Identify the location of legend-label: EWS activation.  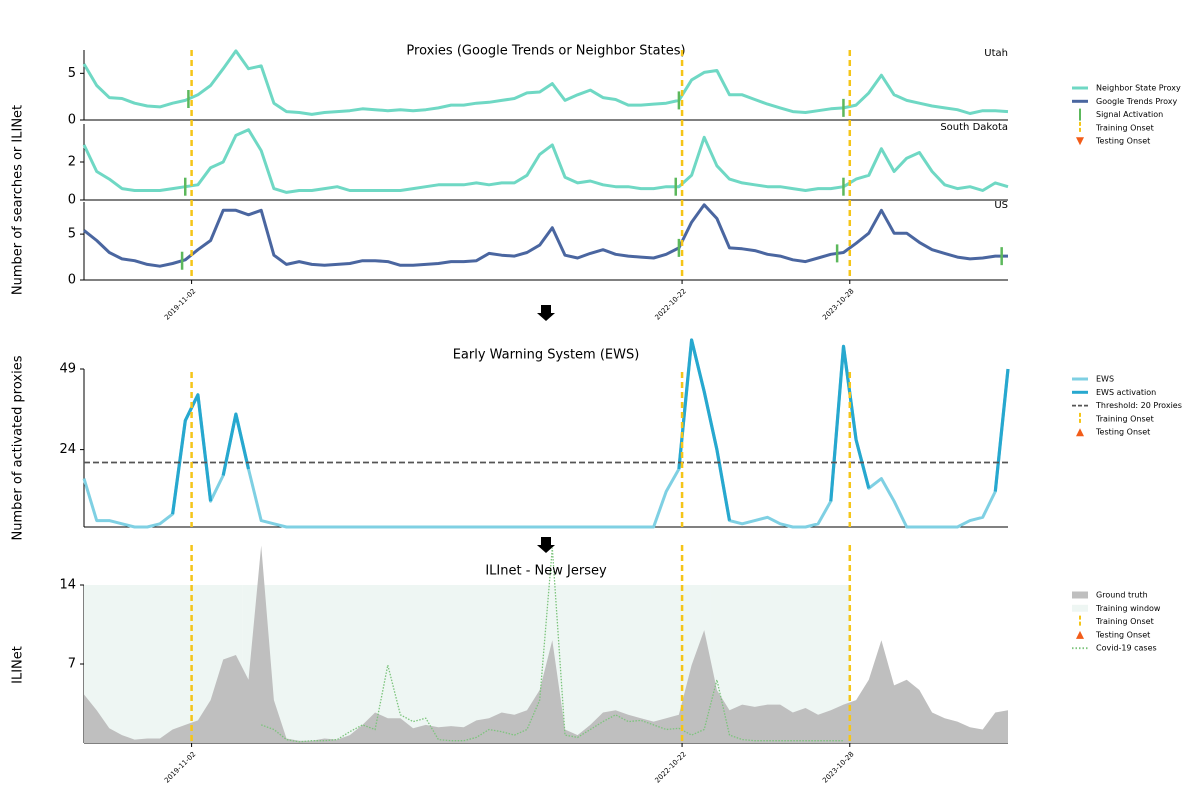
(1126, 392).